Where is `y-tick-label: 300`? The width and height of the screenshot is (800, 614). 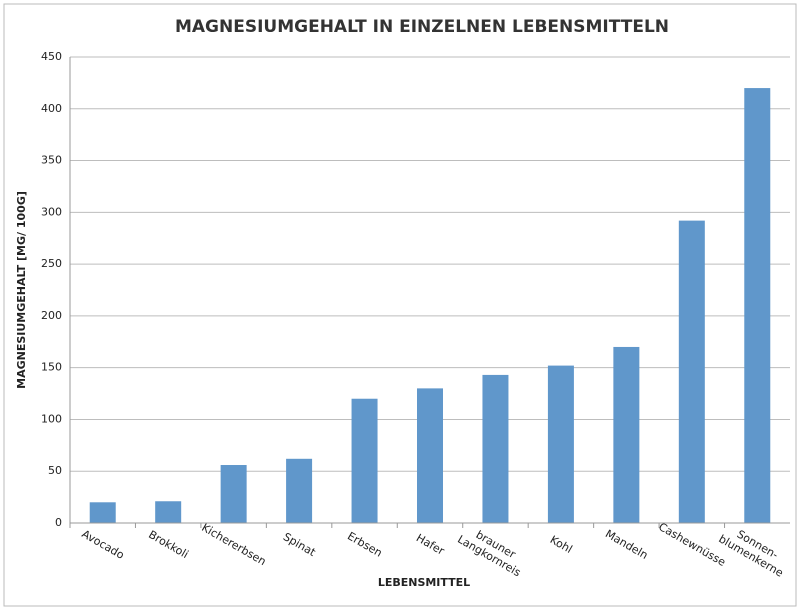
y-tick-label: 300 is located at coordinates (51, 211).